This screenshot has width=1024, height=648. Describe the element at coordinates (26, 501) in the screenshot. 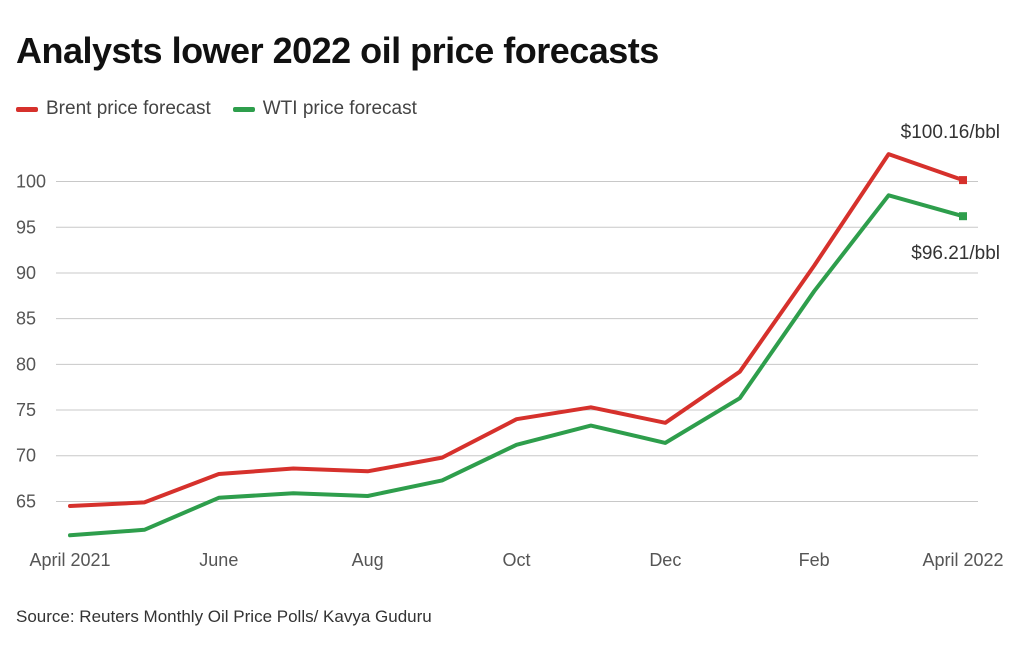

I see `y-tick-label-65: 65` at that location.